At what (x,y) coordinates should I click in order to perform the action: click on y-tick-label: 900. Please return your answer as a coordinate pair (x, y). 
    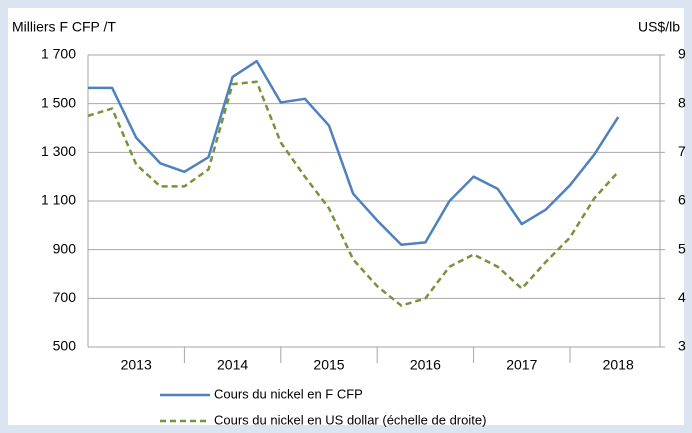
    Looking at the image, I should click on (65, 248).